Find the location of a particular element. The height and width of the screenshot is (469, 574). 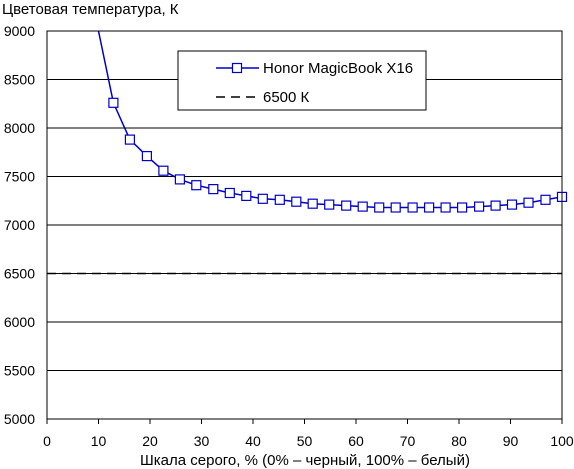

legend-box is located at coordinates (302, 80).